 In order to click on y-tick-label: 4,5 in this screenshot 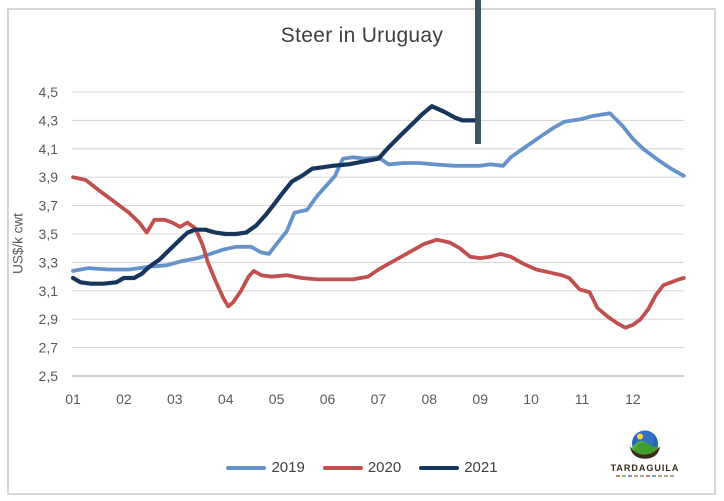, I will do `click(49, 92)`.